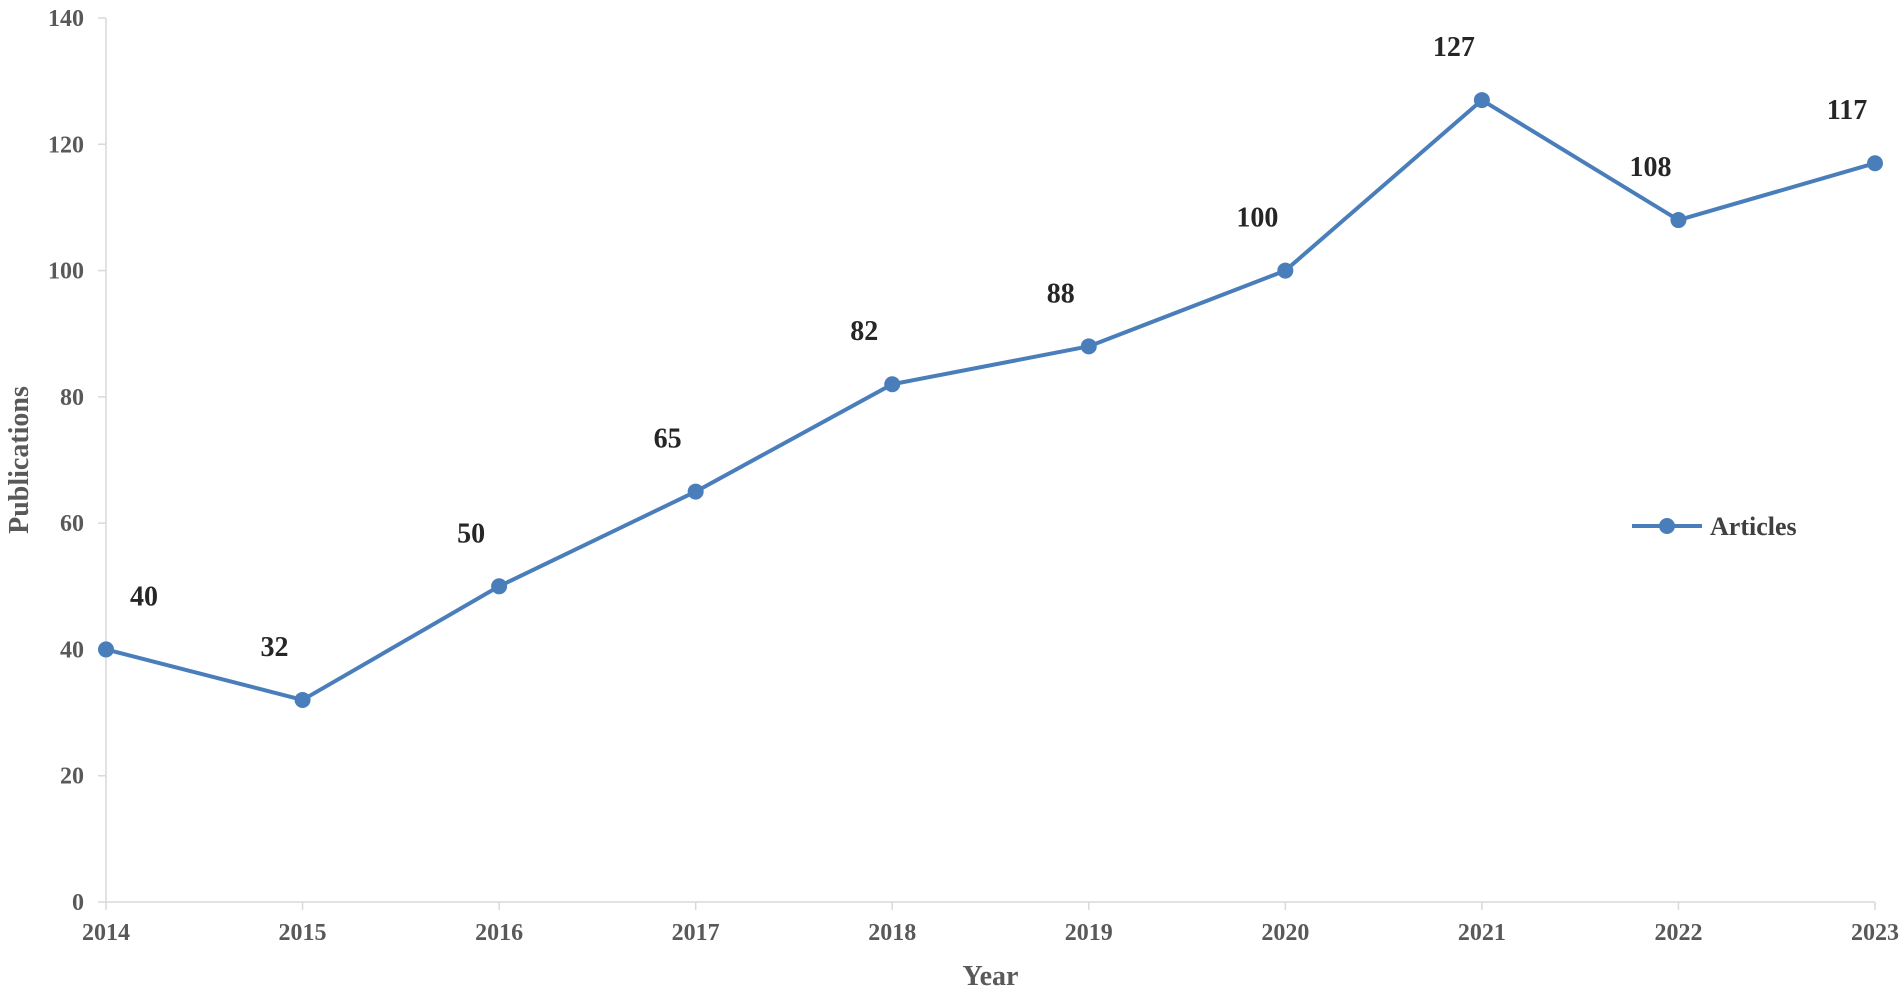  I want to click on data-label: 65, so click(668, 439).